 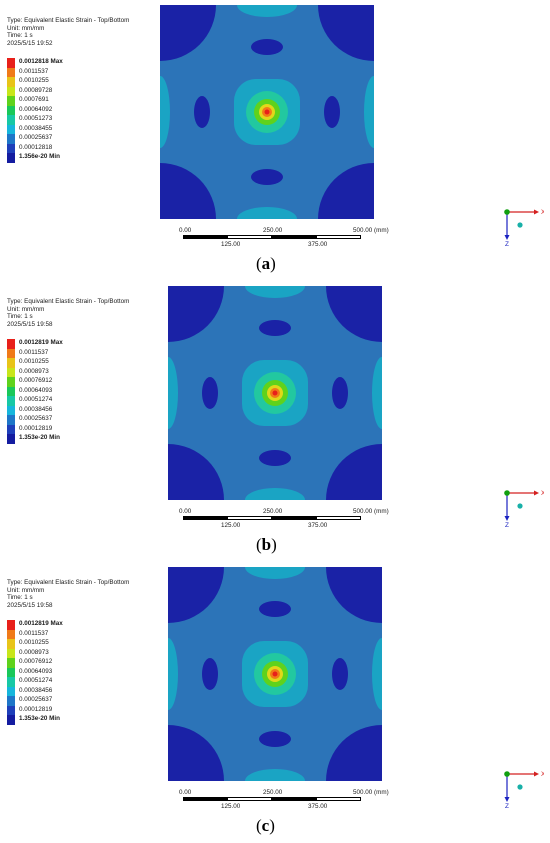 I want to click on caption-letter: b, so click(x=266, y=544).